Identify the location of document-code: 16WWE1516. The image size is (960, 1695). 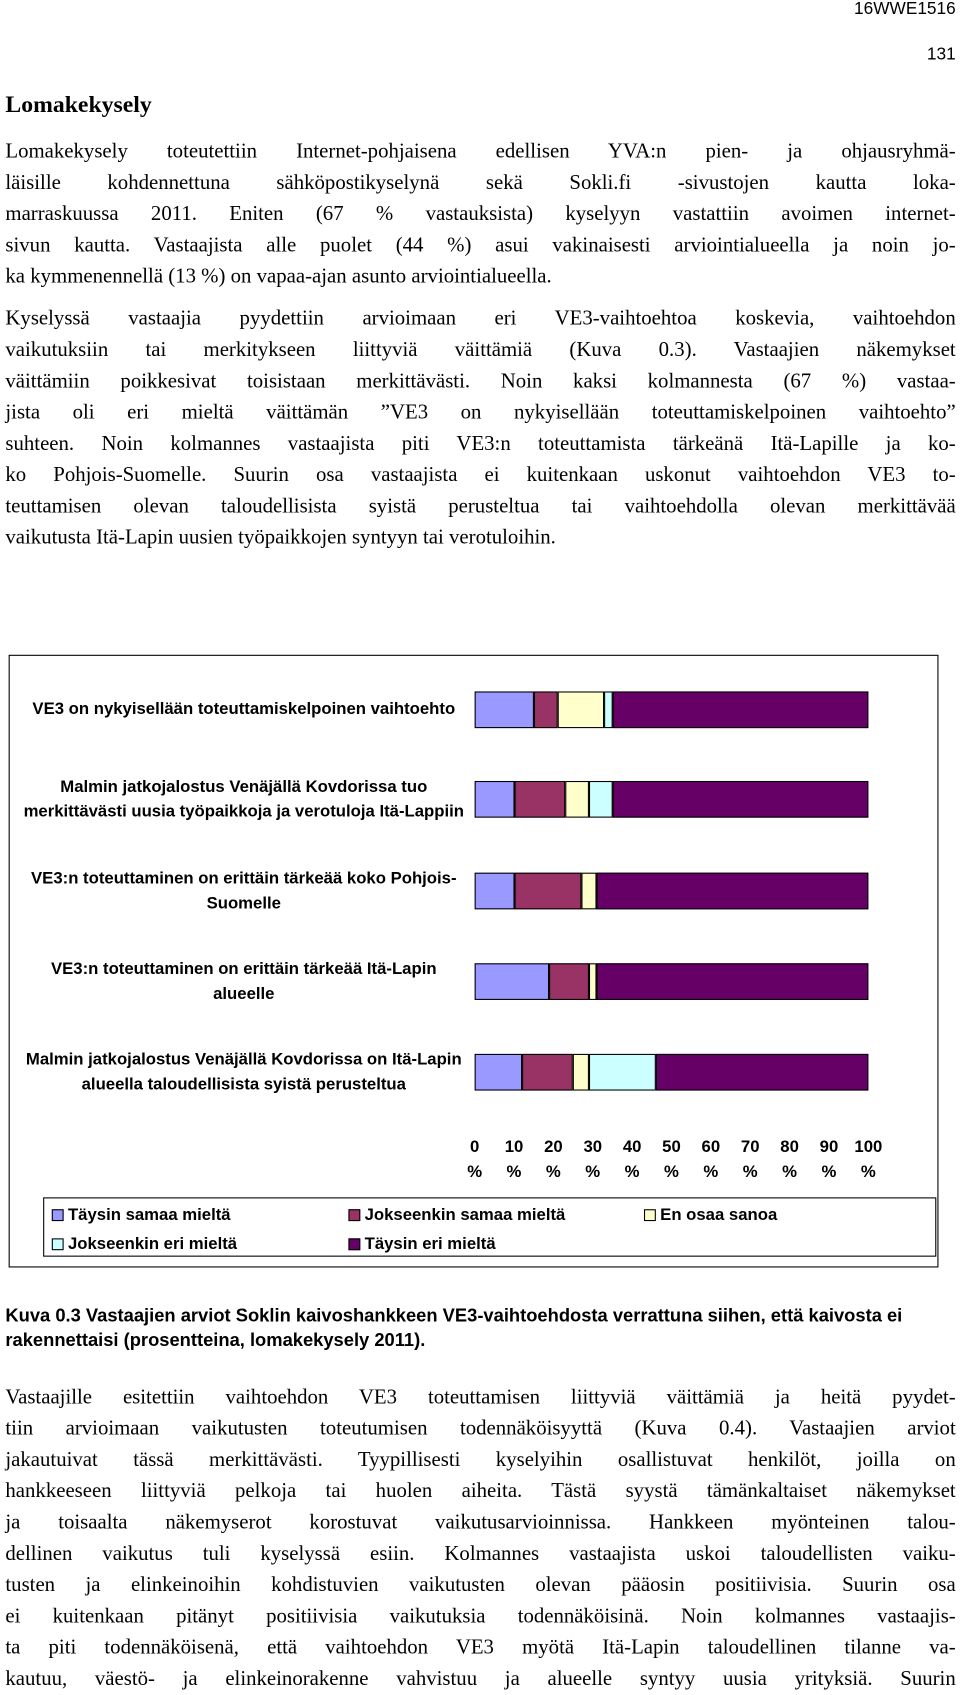
(905, 9).